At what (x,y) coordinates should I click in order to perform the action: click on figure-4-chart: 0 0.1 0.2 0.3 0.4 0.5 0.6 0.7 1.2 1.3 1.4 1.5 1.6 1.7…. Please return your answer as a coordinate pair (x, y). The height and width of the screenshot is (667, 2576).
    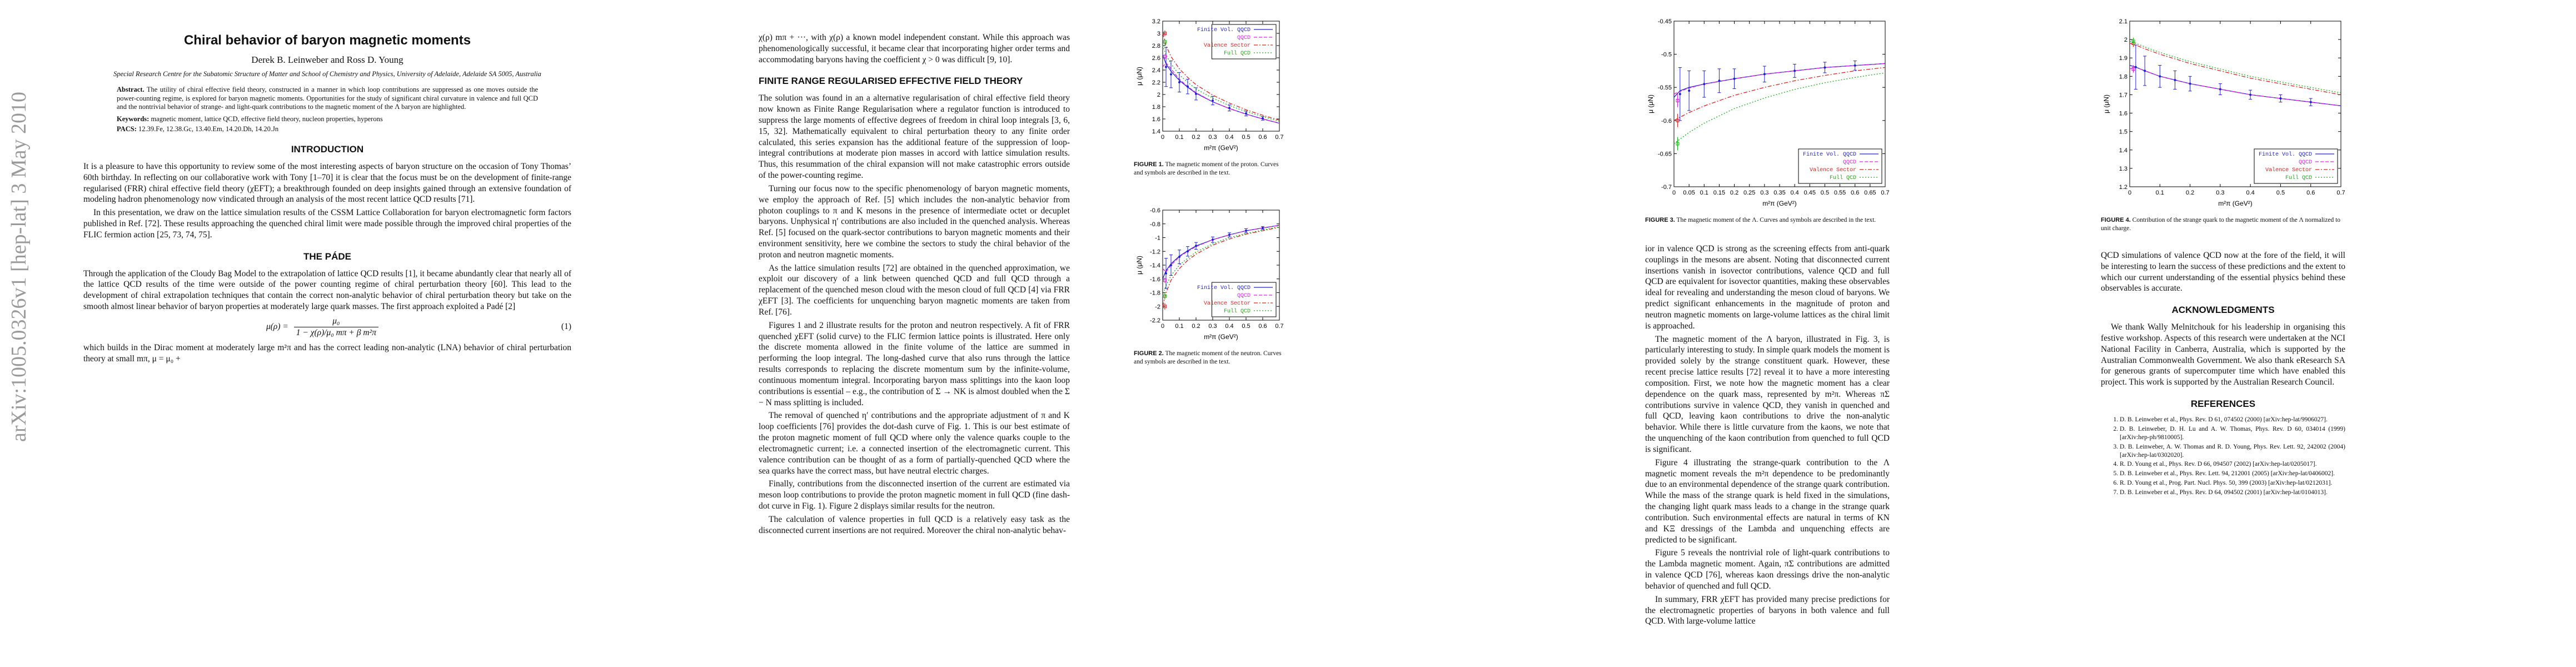
    Looking at the image, I should click on (2223, 112).